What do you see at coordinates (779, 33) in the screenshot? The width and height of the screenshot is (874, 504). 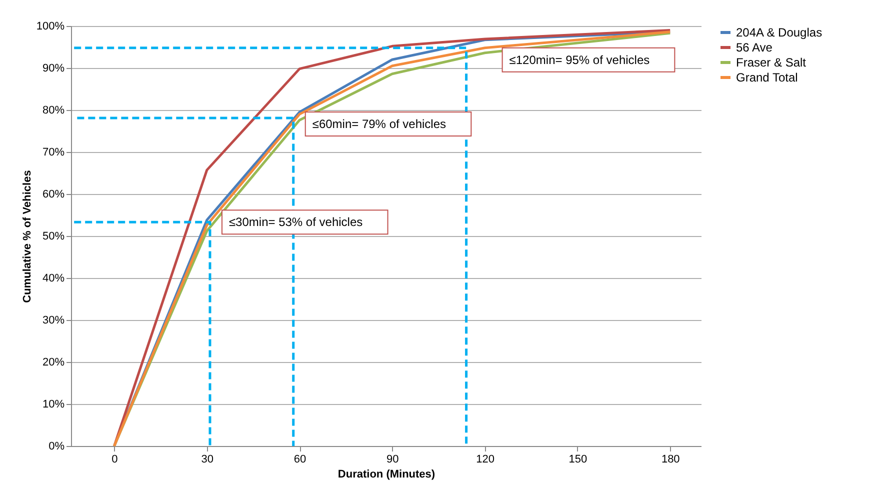 I see `legend-label: 204A & Douglas` at bounding box center [779, 33].